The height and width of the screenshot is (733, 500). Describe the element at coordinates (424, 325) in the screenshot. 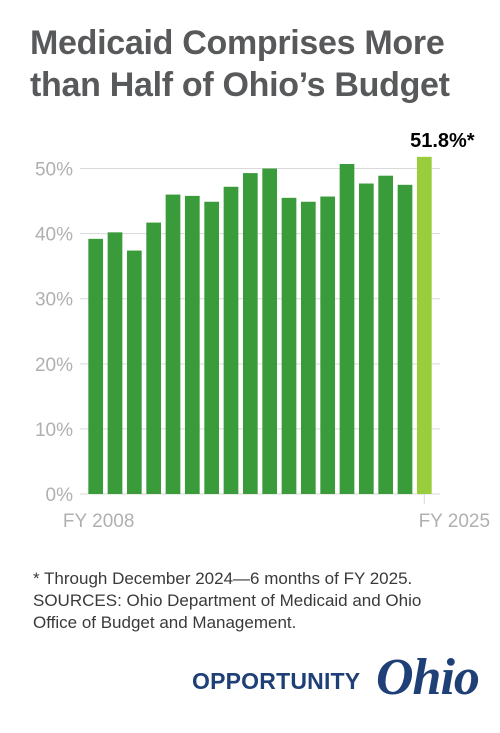

I see `bar-highlight` at that location.